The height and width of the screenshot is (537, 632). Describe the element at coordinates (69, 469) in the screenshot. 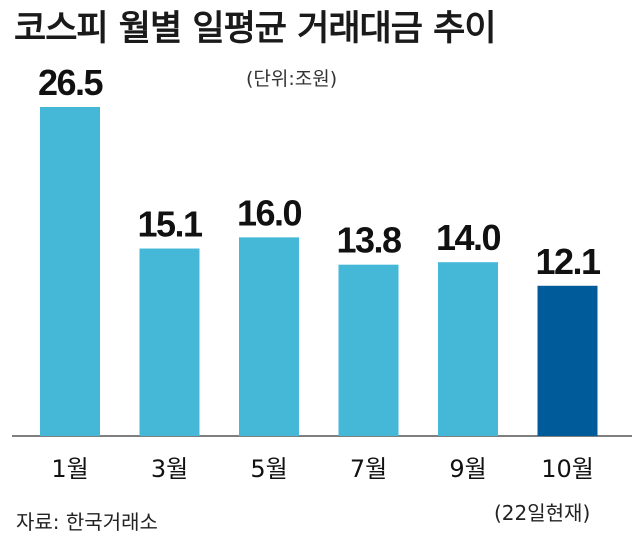

I see `x-tick-label-1: 1월` at that location.